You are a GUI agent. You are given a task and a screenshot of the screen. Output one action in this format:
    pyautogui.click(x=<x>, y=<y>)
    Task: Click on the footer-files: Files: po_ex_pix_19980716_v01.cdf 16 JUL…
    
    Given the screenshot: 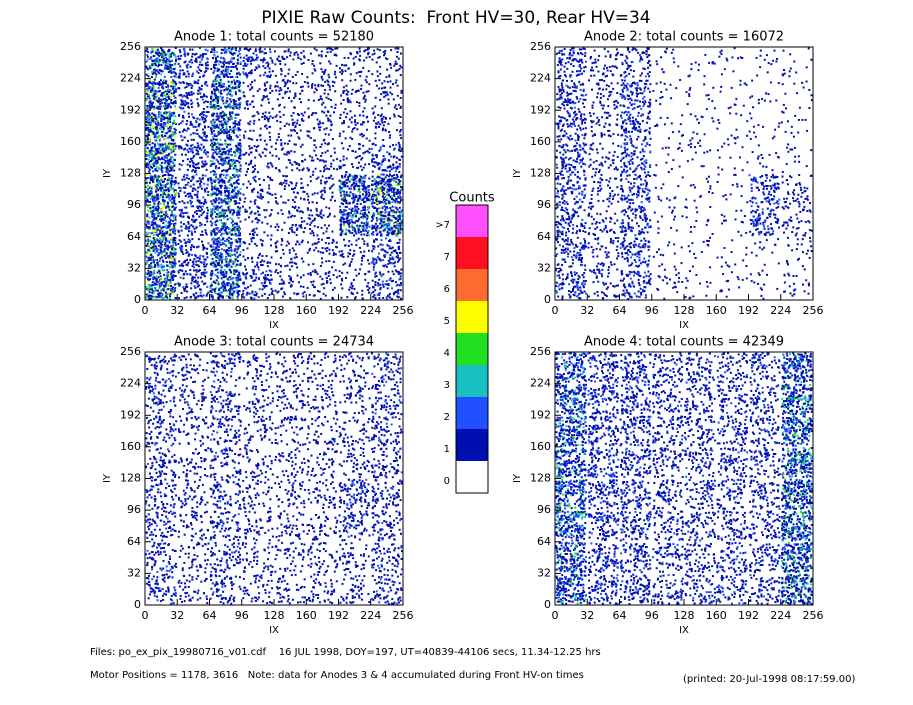 What is the action you would take?
    pyautogui.click(x=345, y=652)
    